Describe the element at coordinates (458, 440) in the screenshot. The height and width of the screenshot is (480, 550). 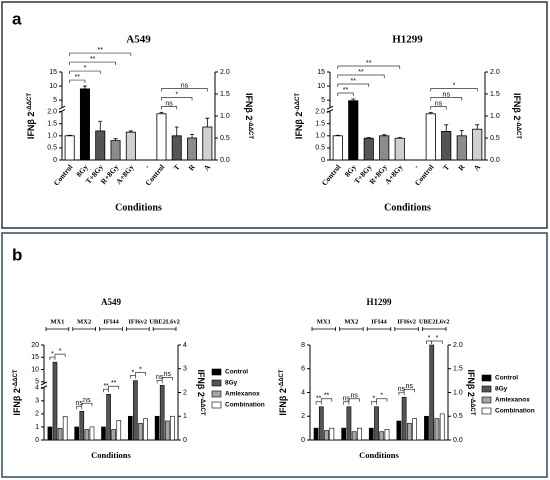
I see `tick-label: 0.0` at that location.